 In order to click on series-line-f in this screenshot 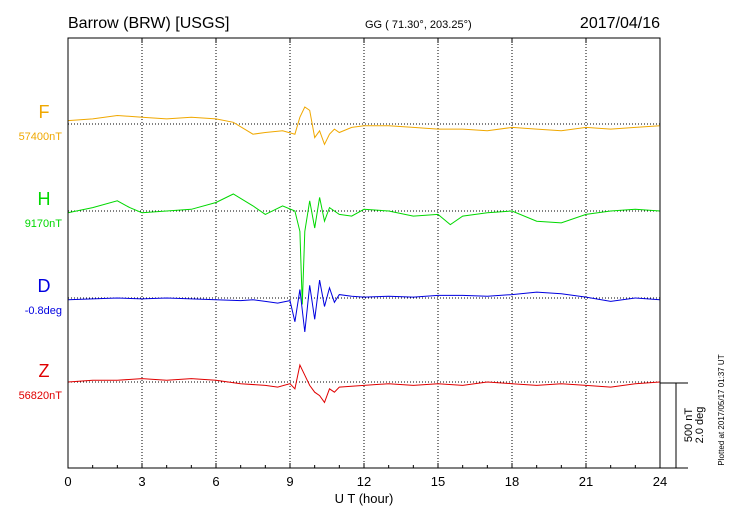, I will do `click(364, 126)`.